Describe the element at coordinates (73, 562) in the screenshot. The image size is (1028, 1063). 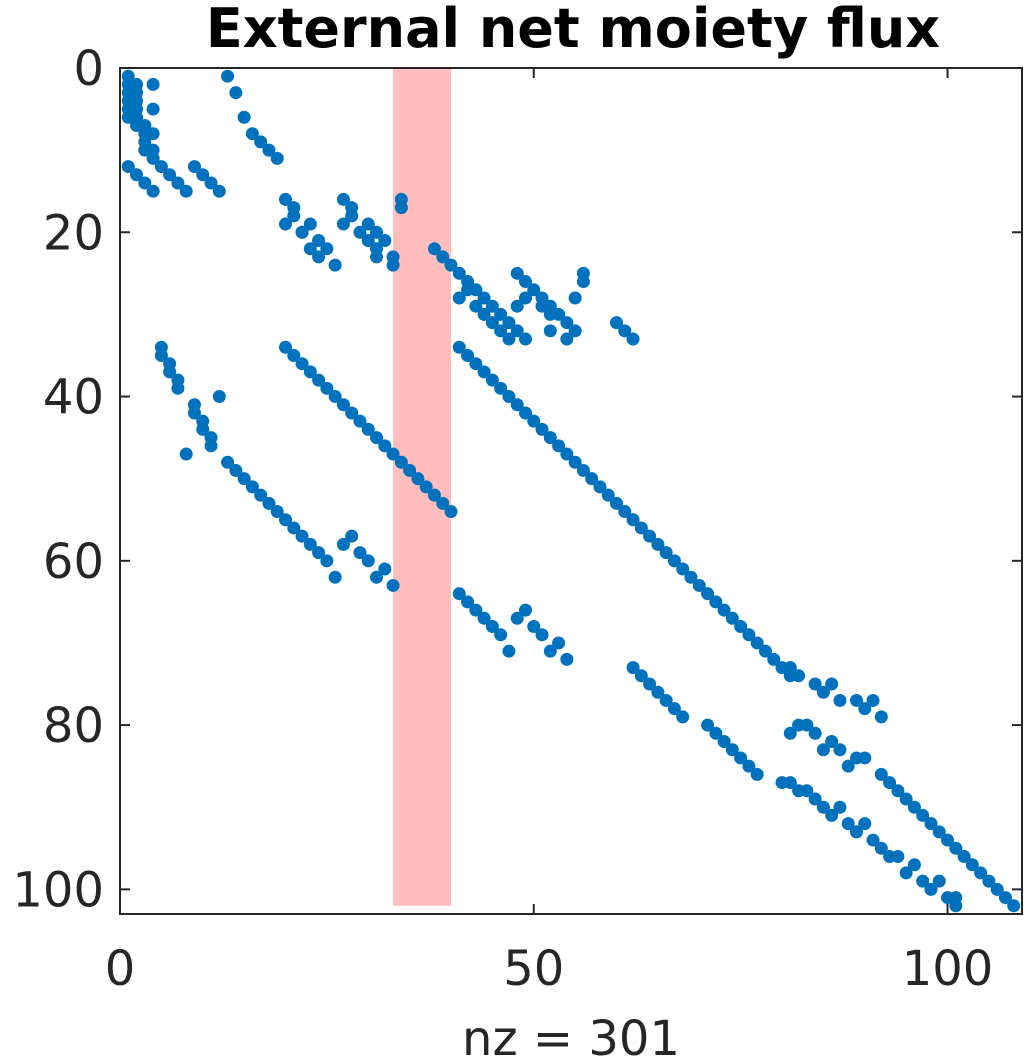
I see `y-tick-label: 60` at that location.